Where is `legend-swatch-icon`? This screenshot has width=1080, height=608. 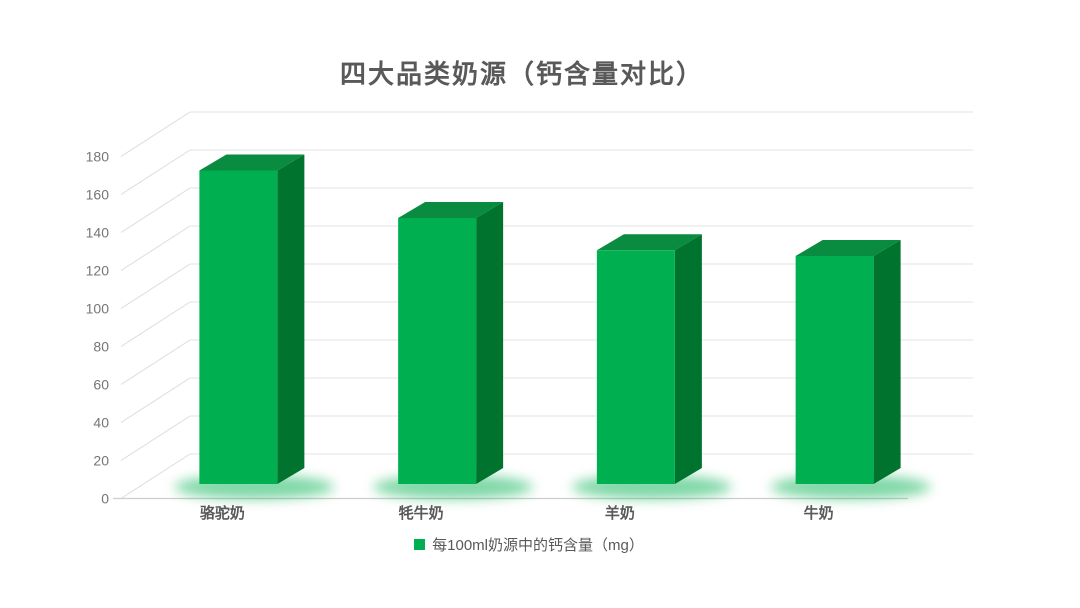 legend-swatch-icon is located at coordinates (420, 544).